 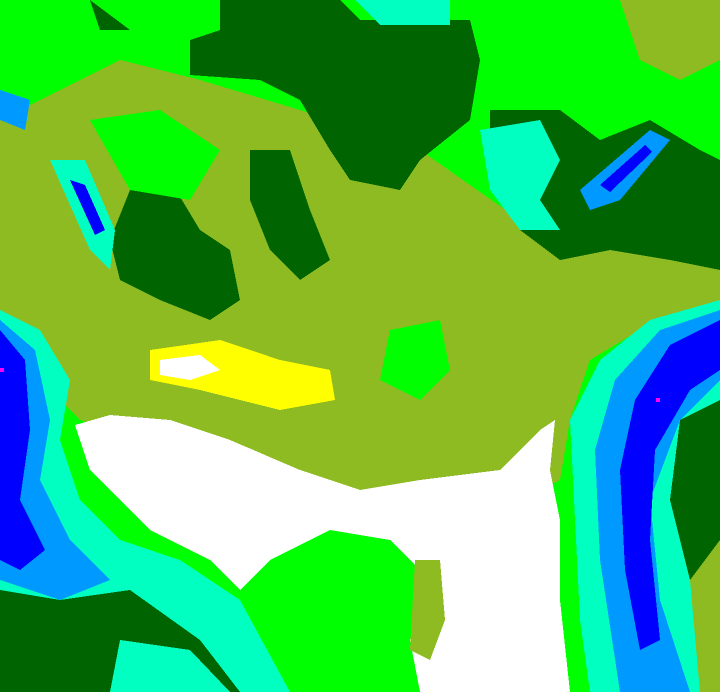 I want to click on region-white-upper, so click(x=190, y=367).